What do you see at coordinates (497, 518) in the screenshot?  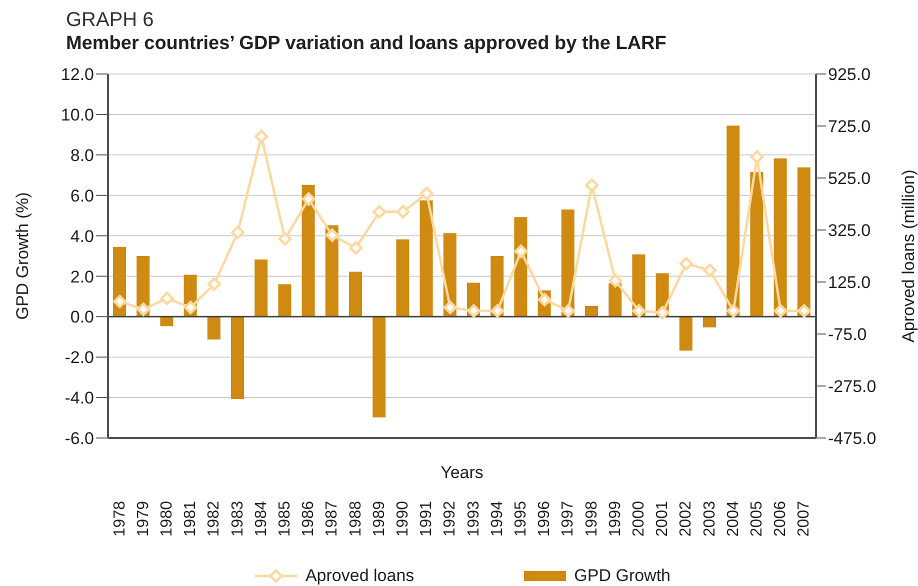 I see `x-tick-label: 1994` at bounding box center [497, 518].